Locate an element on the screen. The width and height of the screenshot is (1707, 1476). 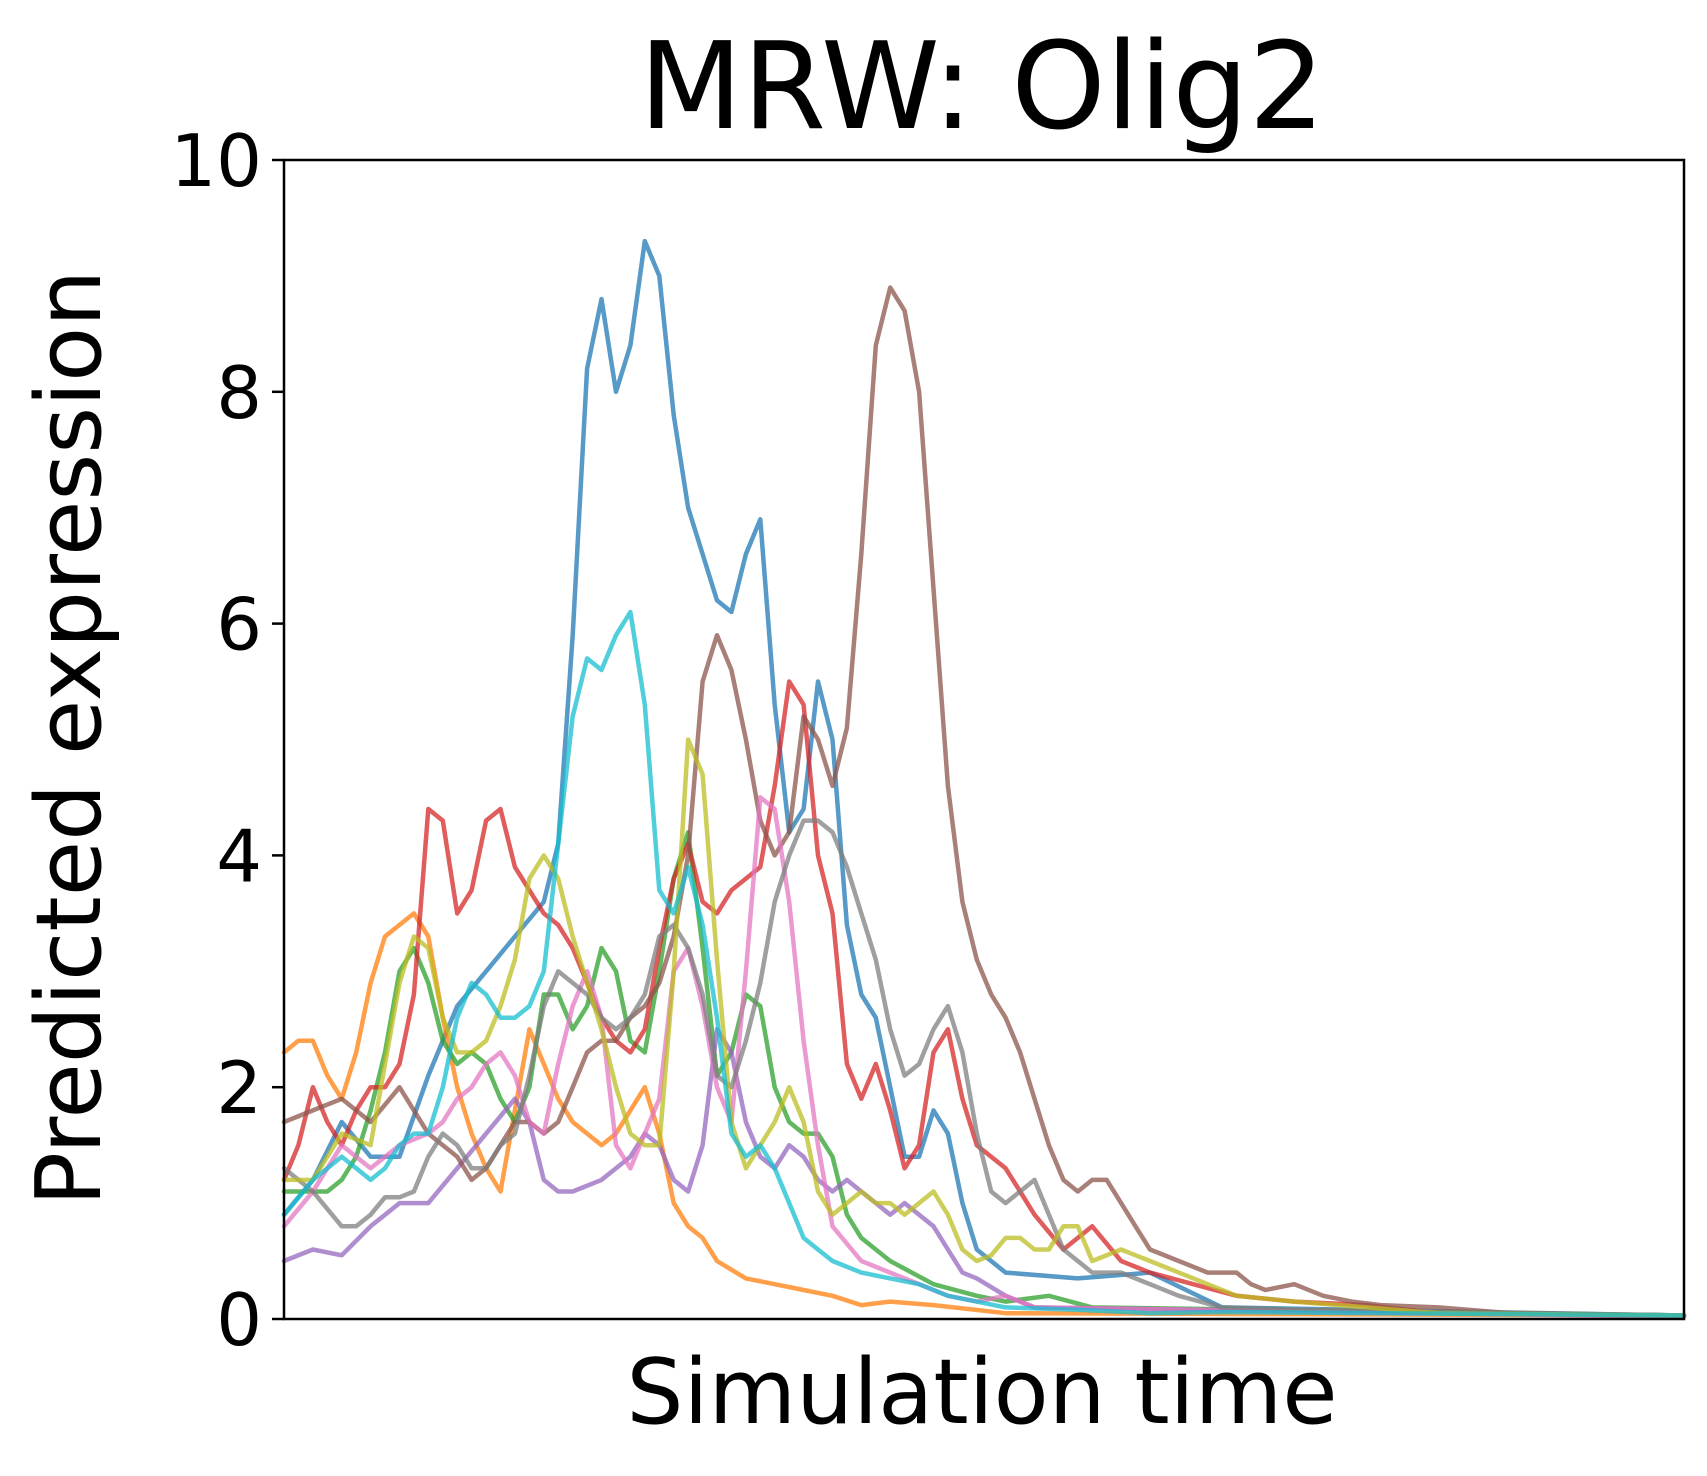
y-tick-label: 10 is located at coordinates (216, 161).